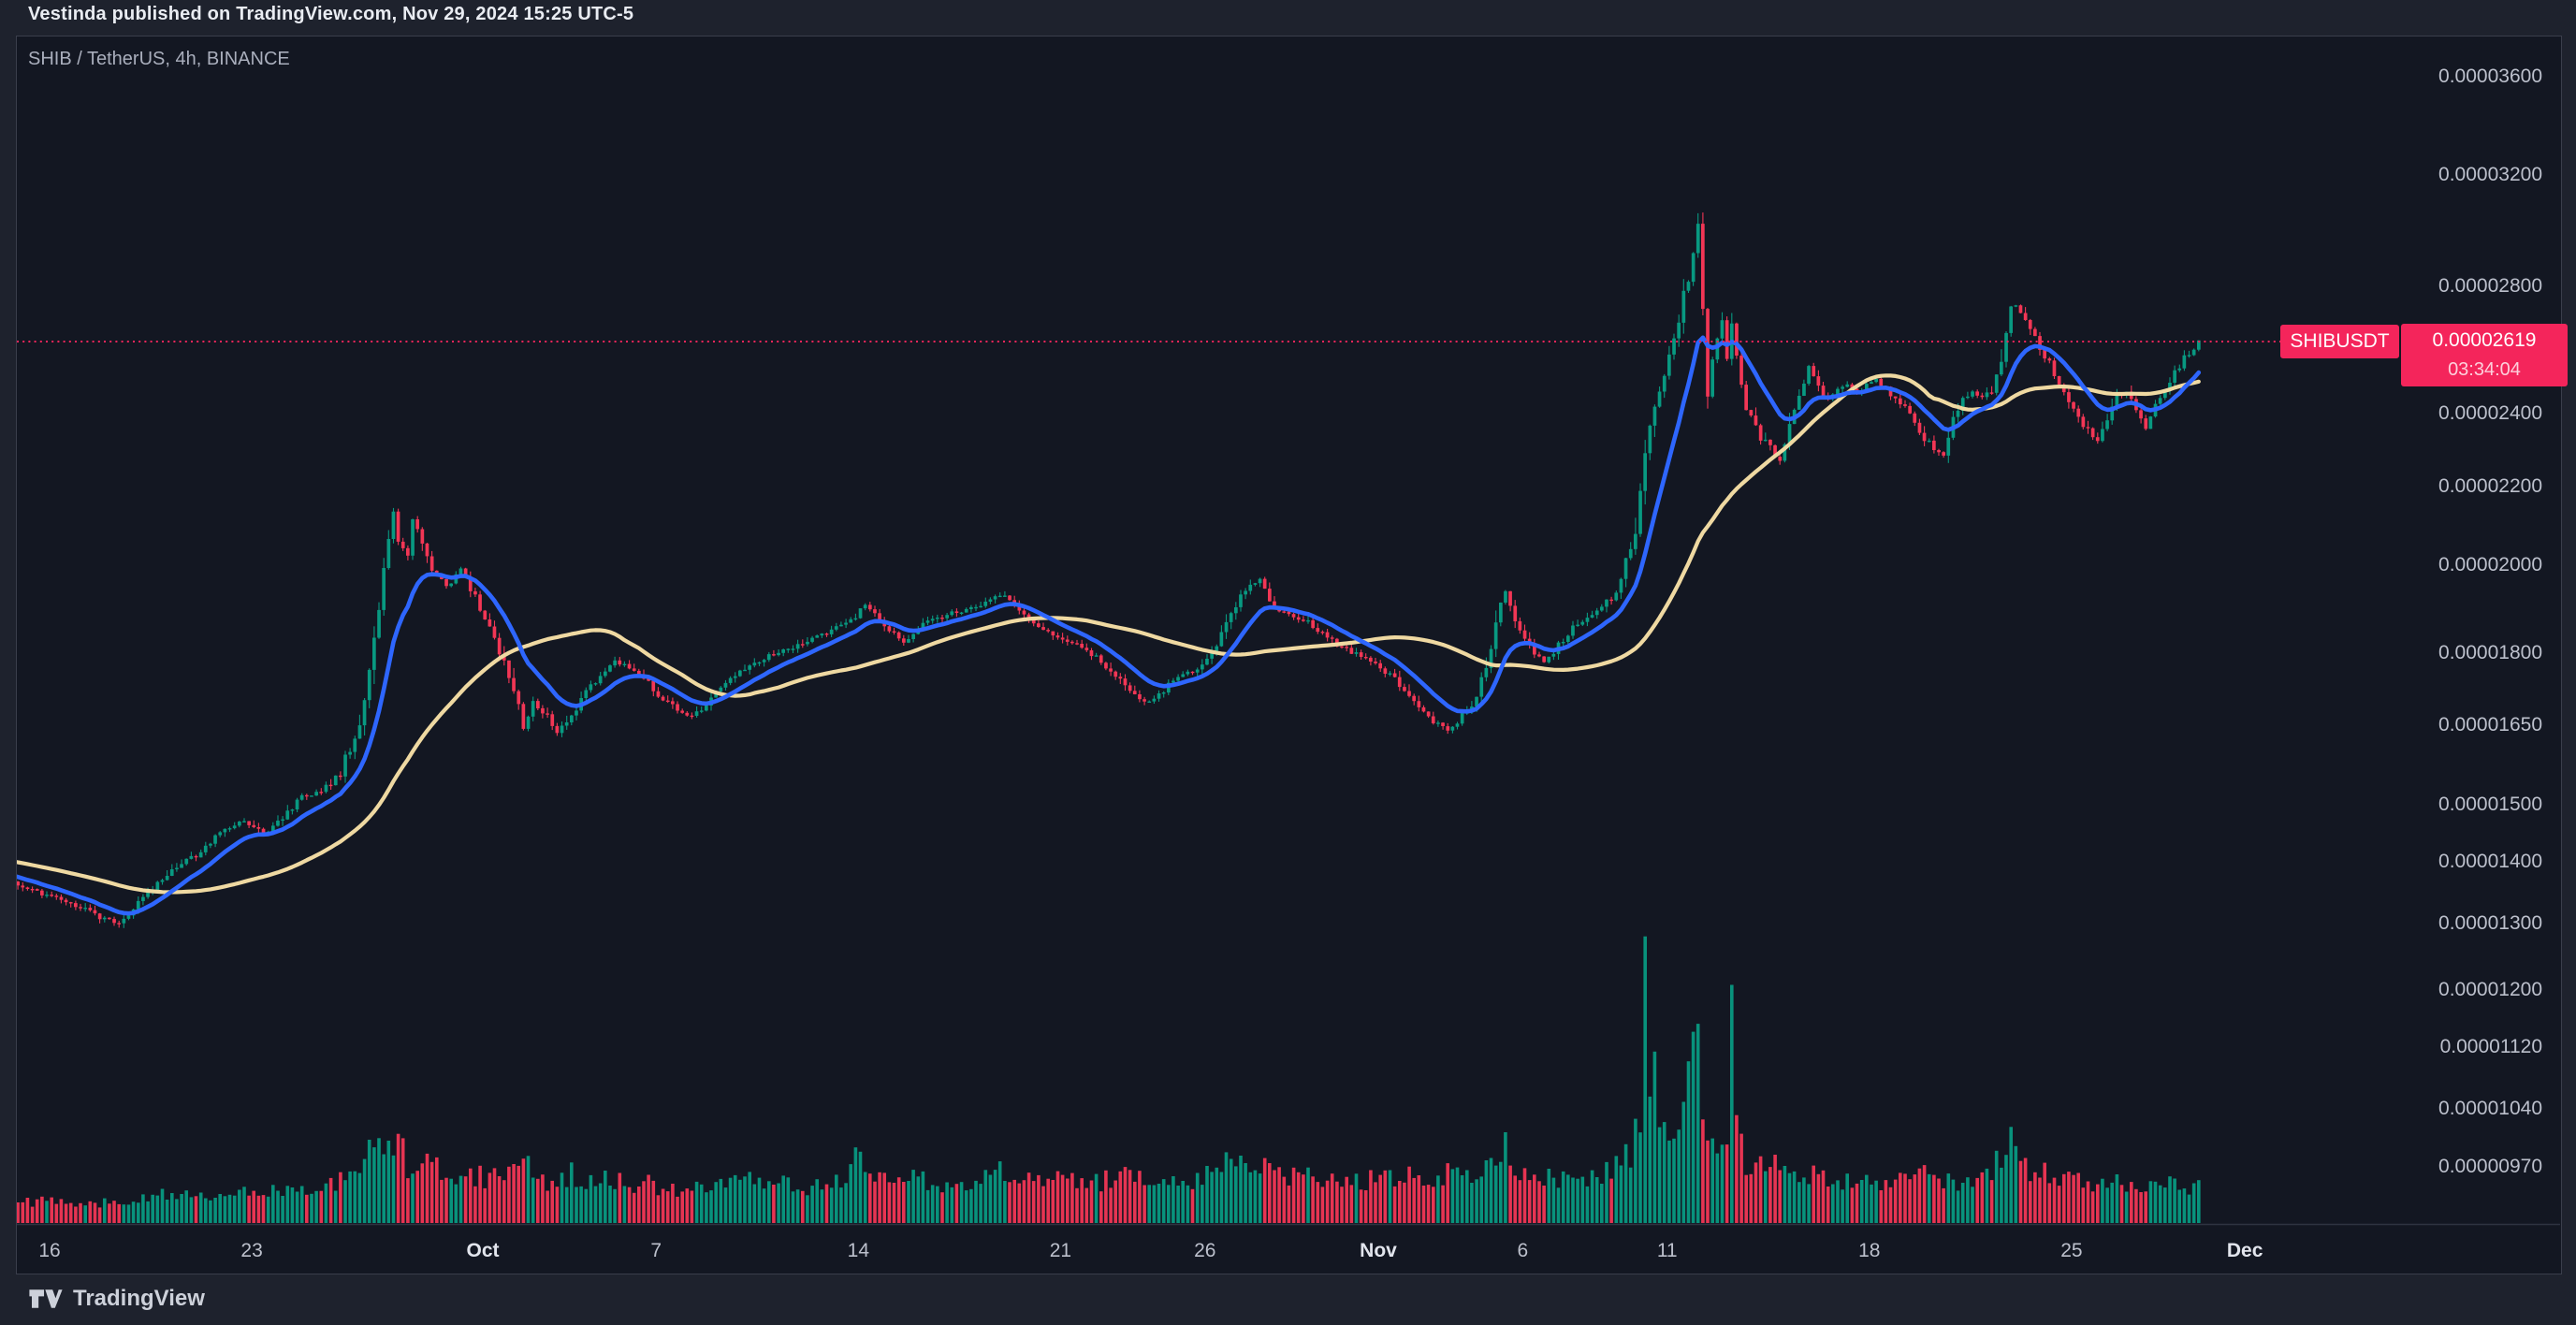 The height and width of the screenshot is (1325, 2576). What do you see at coordinates (139, 1298) in the screenshot?
I see `footer-brand-text: TradingView` at bounding box center [139, 1298].